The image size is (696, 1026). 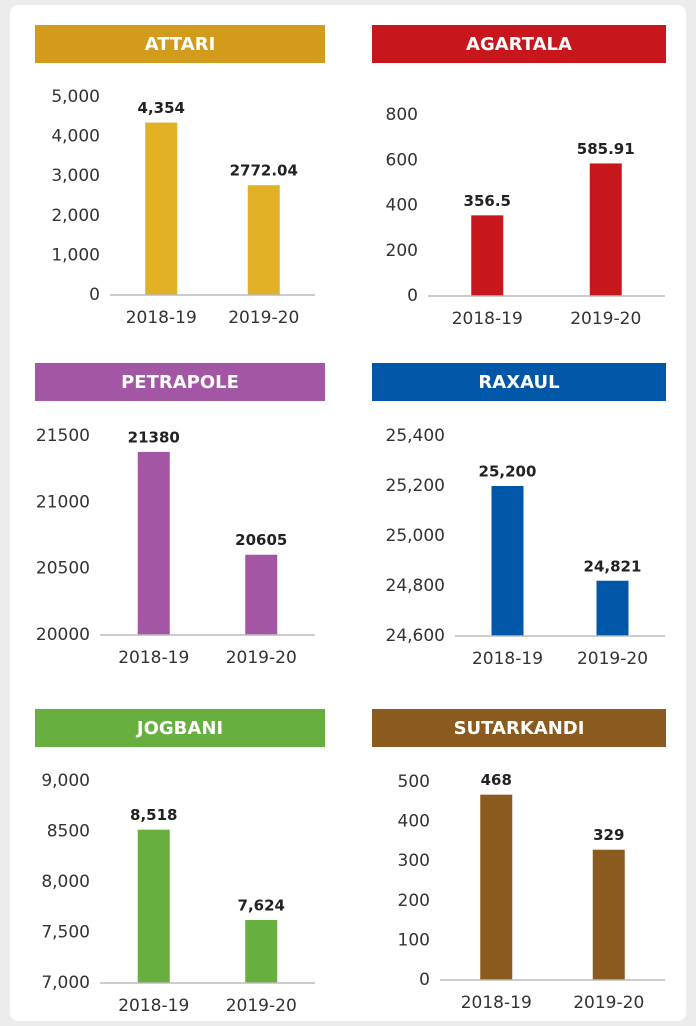 I want to click on y-tick-label: 24,600, so click(x=415, y=636).